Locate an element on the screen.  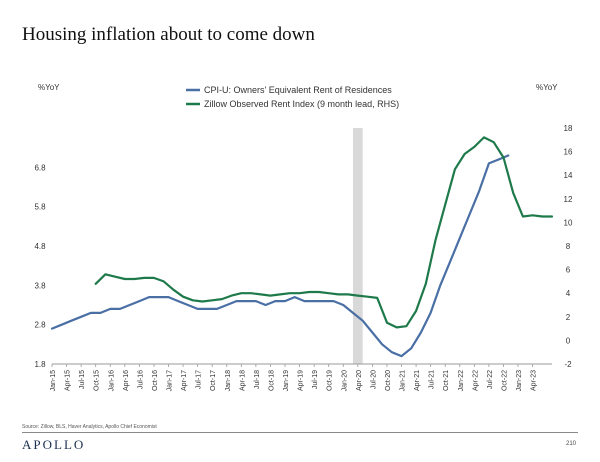
right-tick-label: 0 is located at coordinates (568, 340).